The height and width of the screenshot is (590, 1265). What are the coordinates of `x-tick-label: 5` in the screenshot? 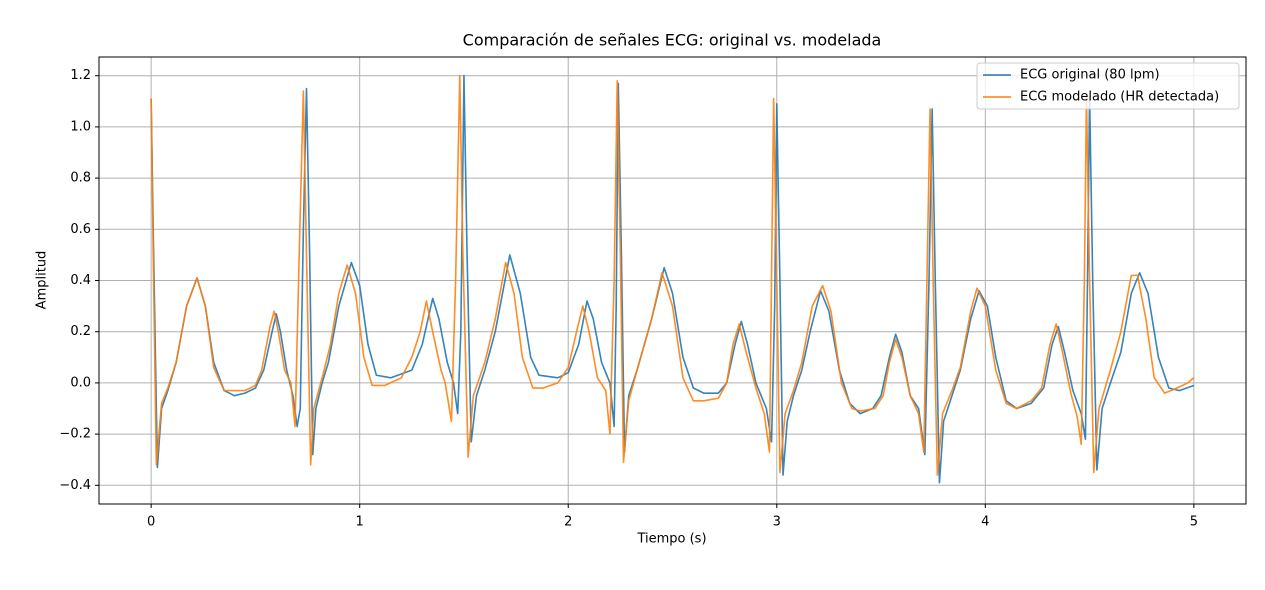 It's located at (1194, 522).